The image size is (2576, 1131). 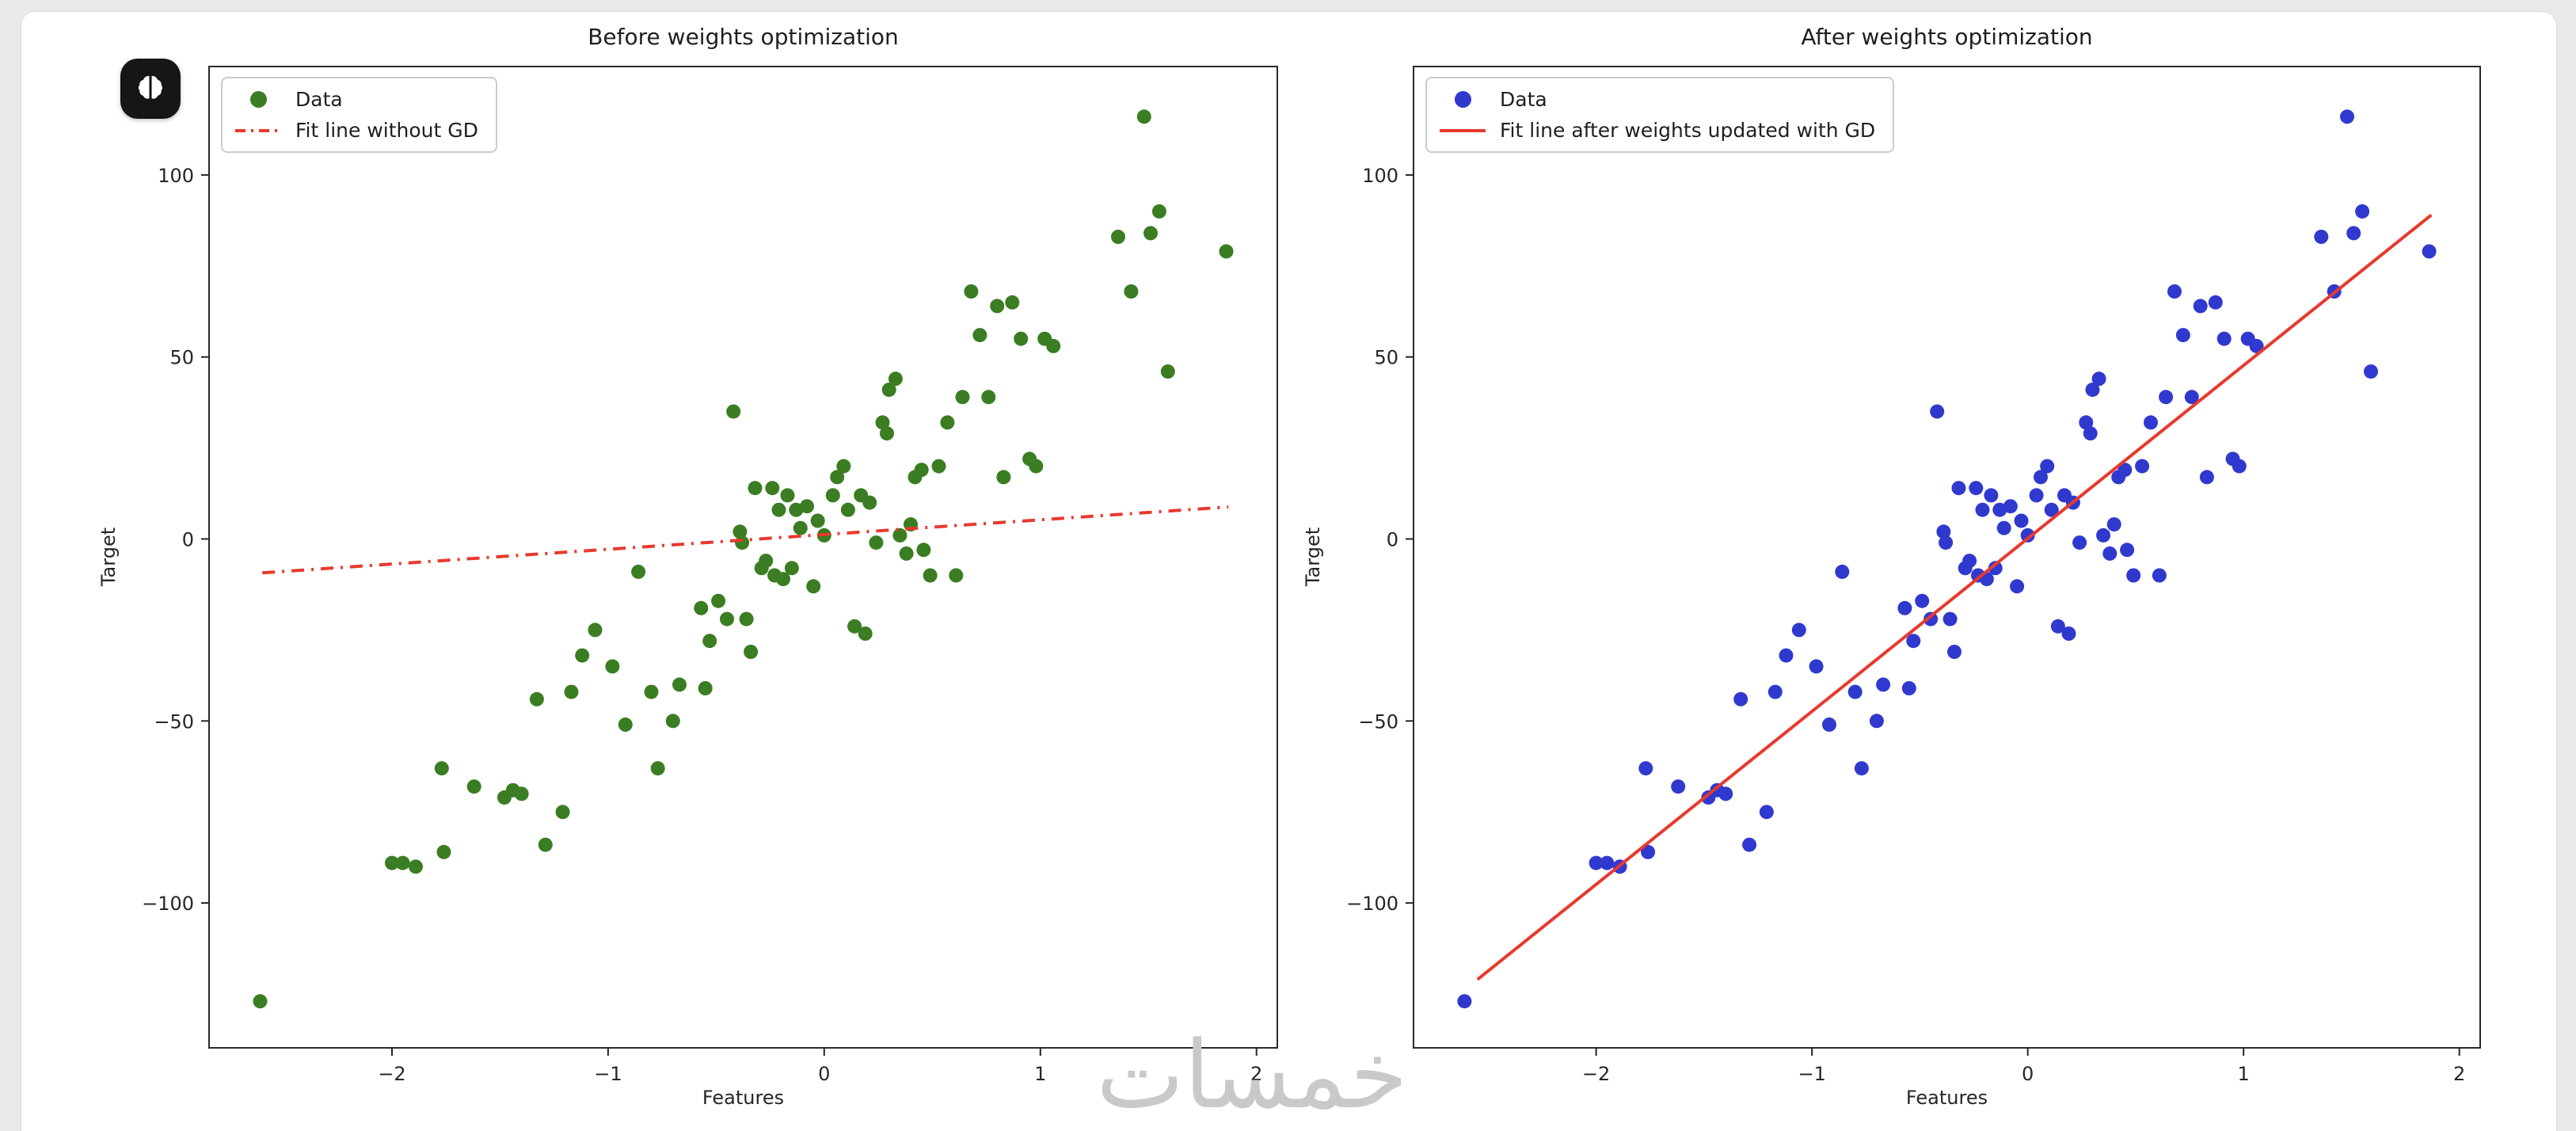 I want to click on legend-before: Data Fit line without GD, so click(x=359, y=115).